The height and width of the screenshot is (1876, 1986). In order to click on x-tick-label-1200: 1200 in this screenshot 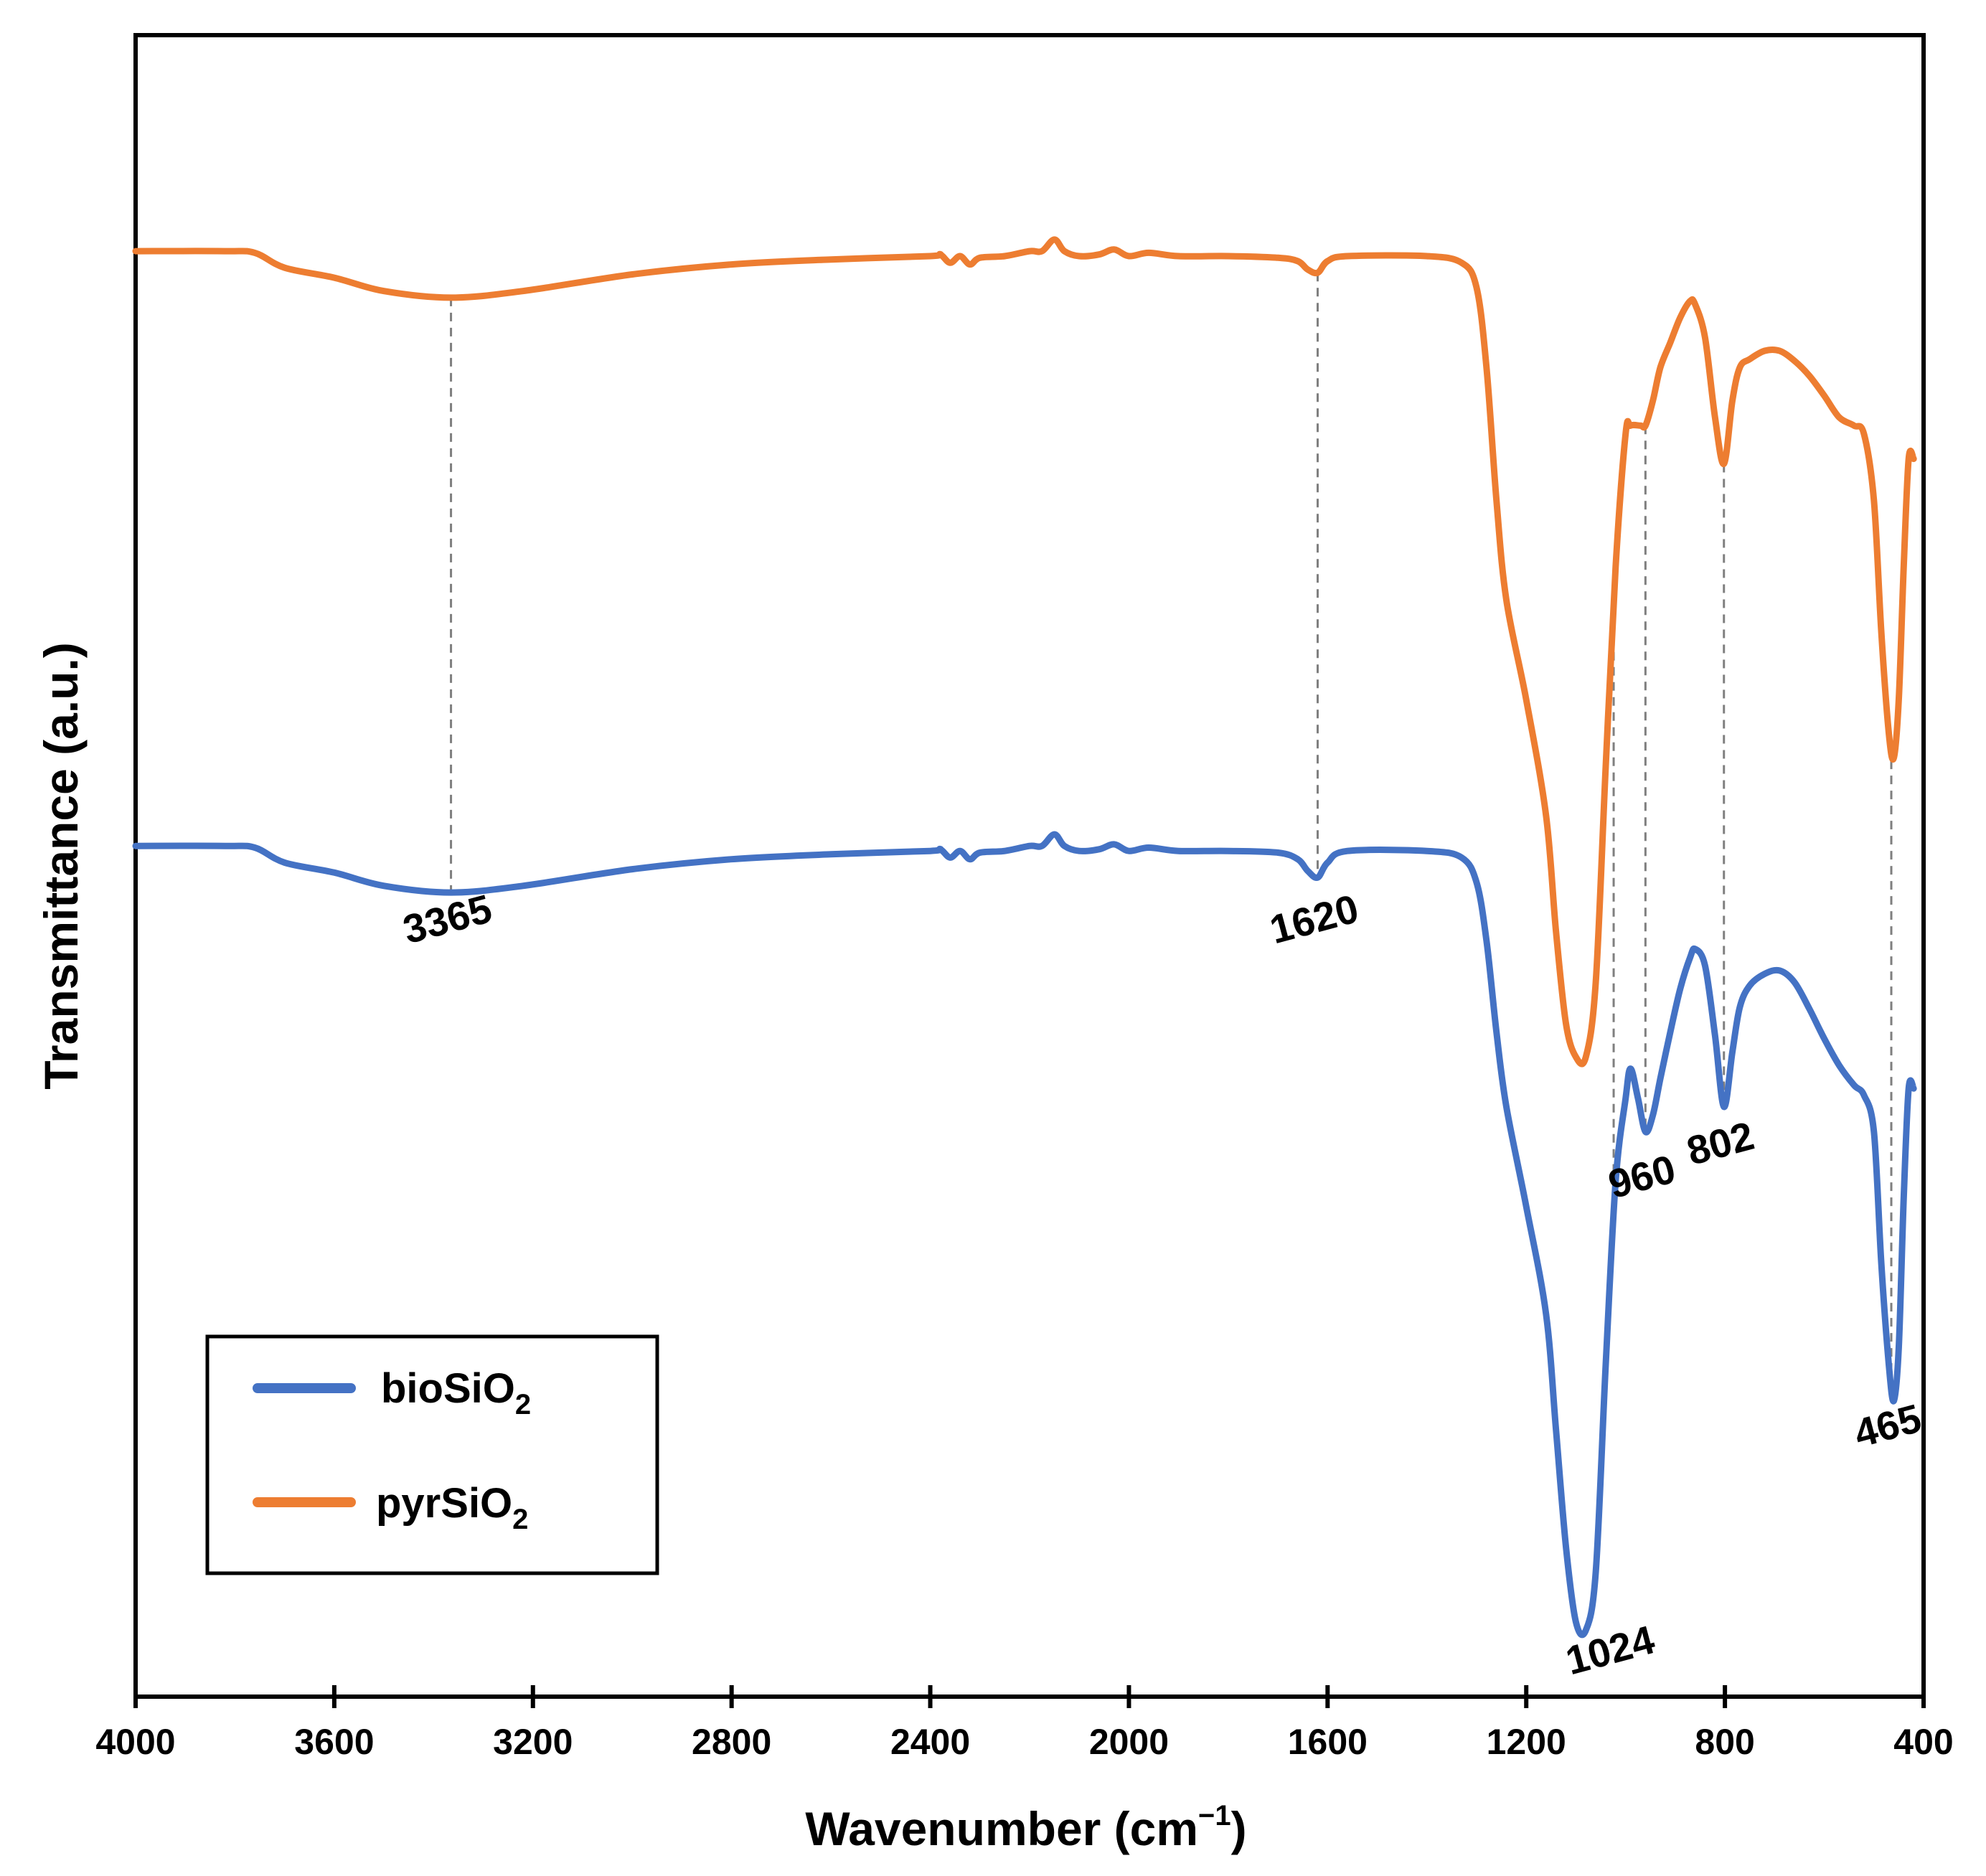, I will do `click(1527, 1742)`.